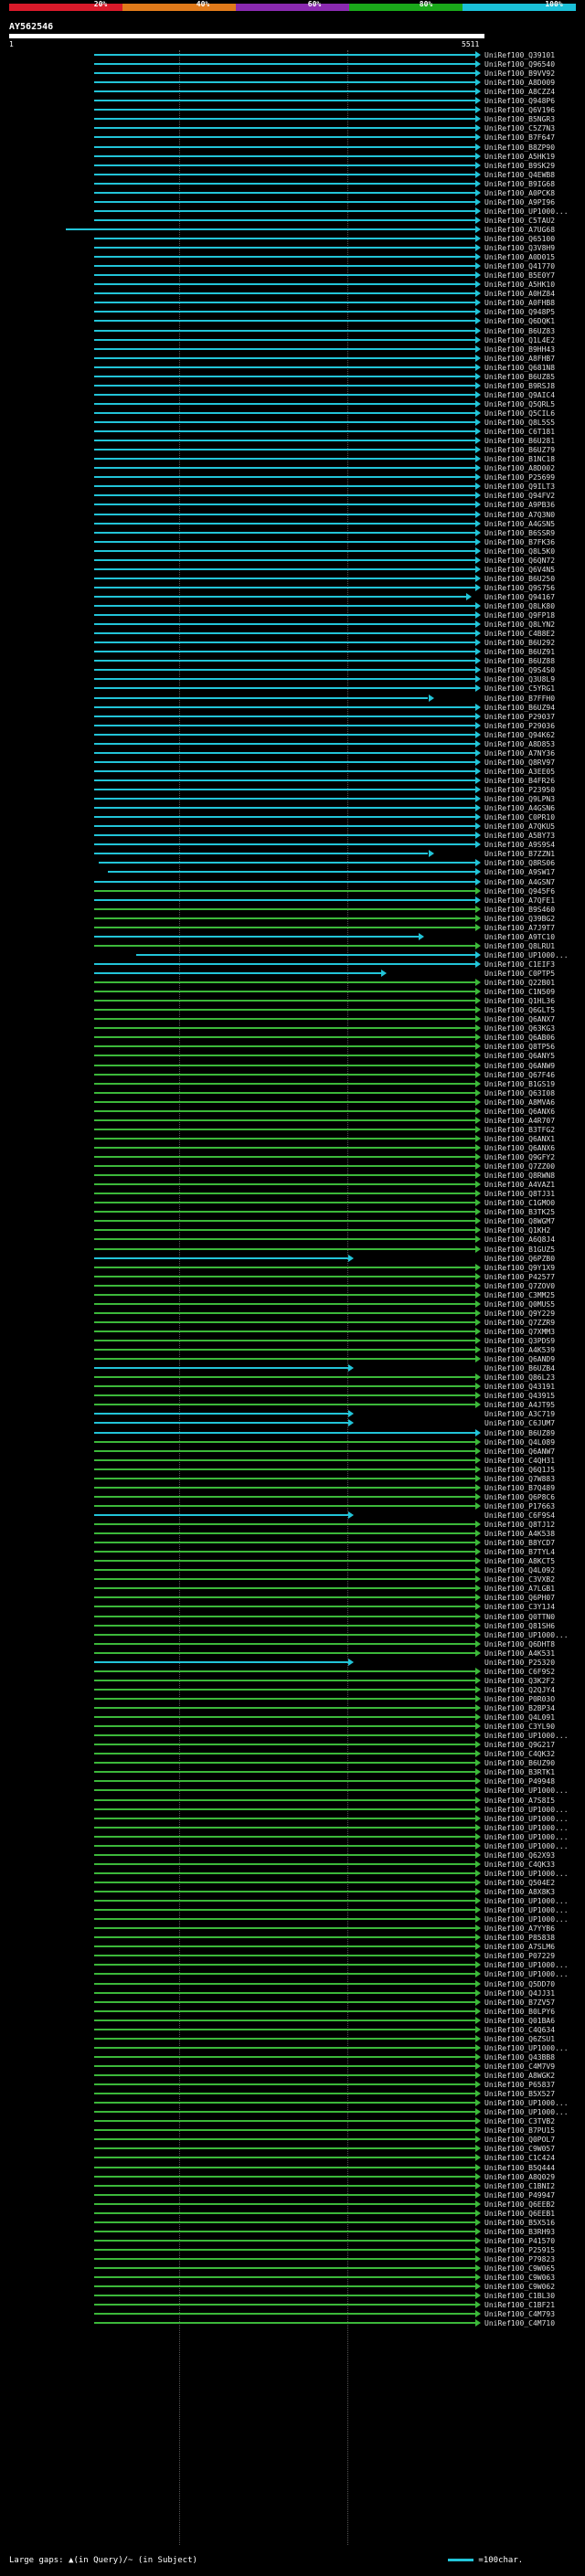 The height and width of the screenshot is (2576, 585). I want to click on hit-label: UniRef100_A9S9S4, so click(520, 845).